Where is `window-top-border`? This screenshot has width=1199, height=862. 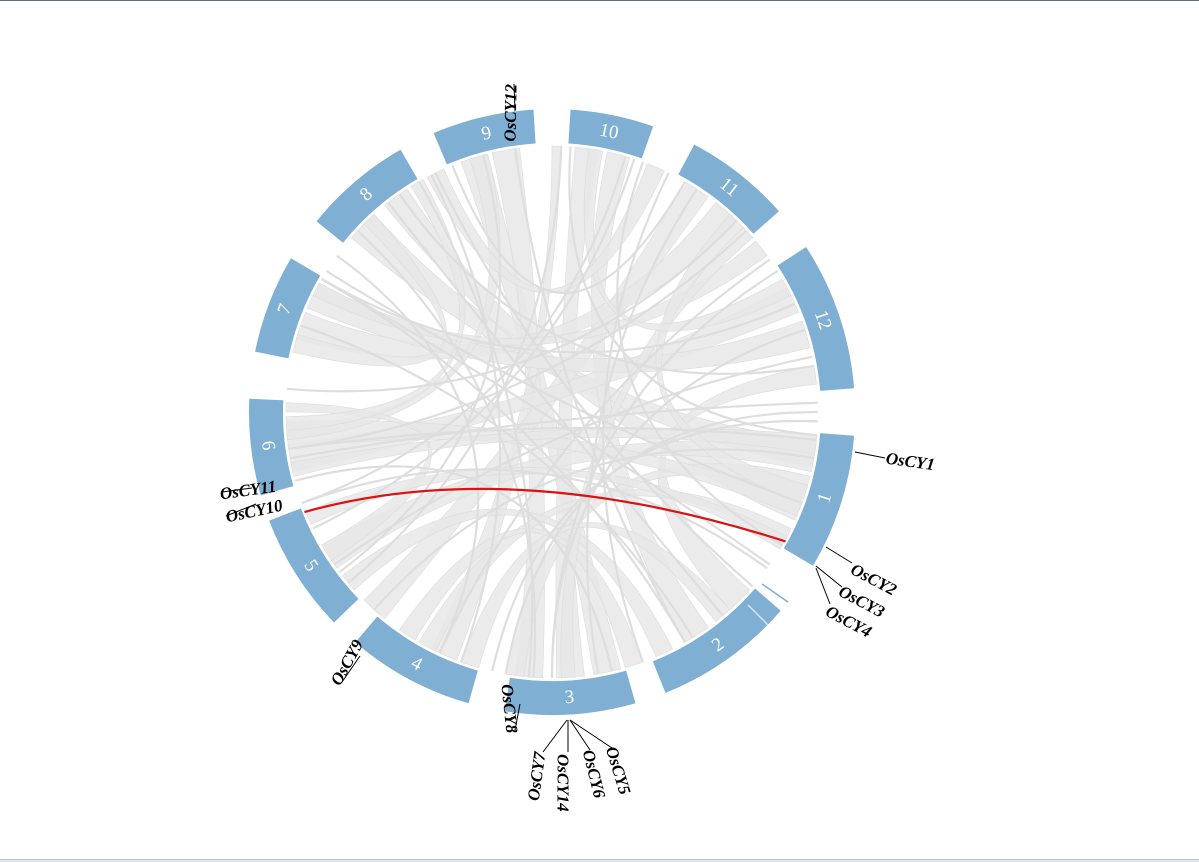 window-top-border is located at coordinates (599, 0).